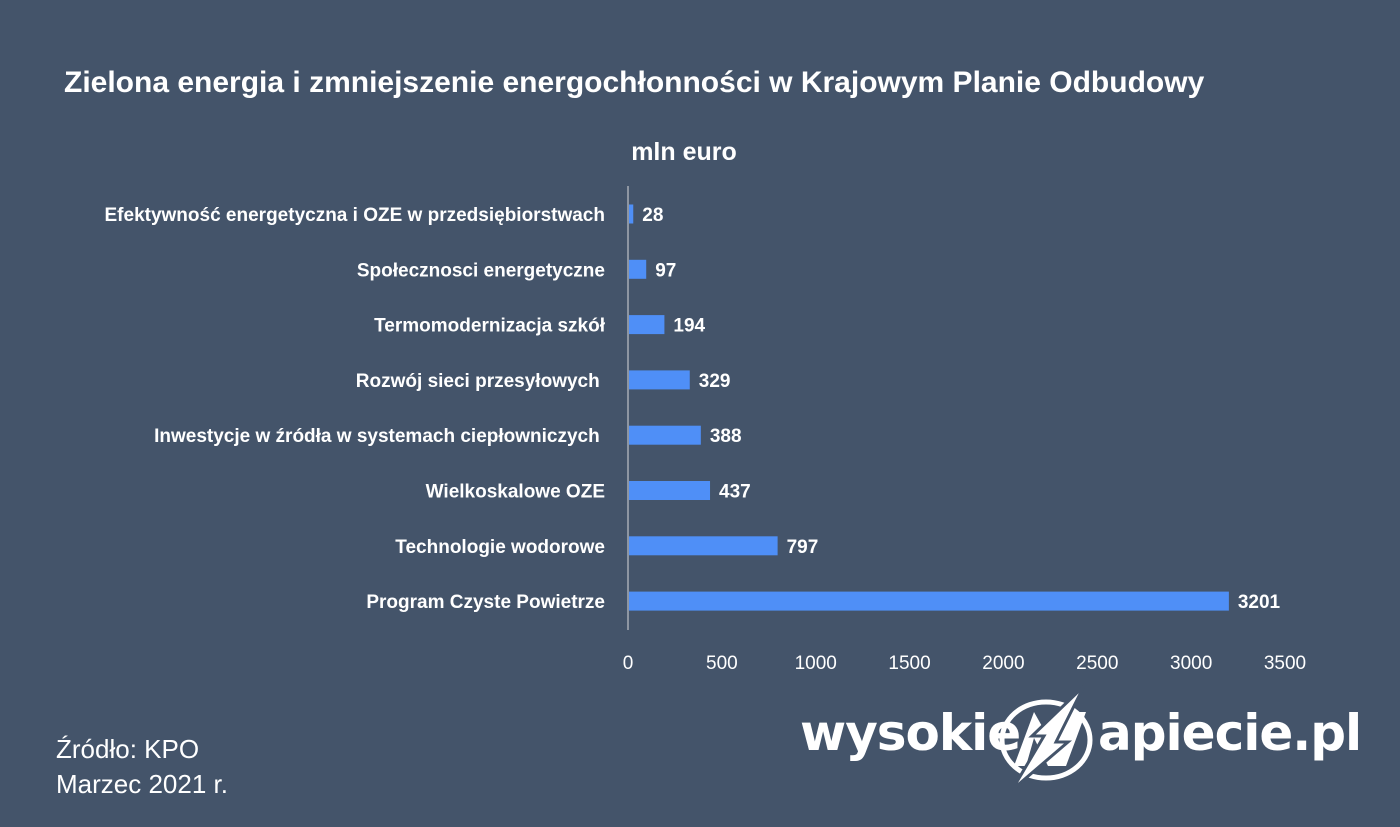 The width and height of the screenshot is (1400, 827). What do you see at coordinates (142, 784) in the screenshot?
I see `date-line: Marzec 2021 r.` at bounding box center [142, 784].